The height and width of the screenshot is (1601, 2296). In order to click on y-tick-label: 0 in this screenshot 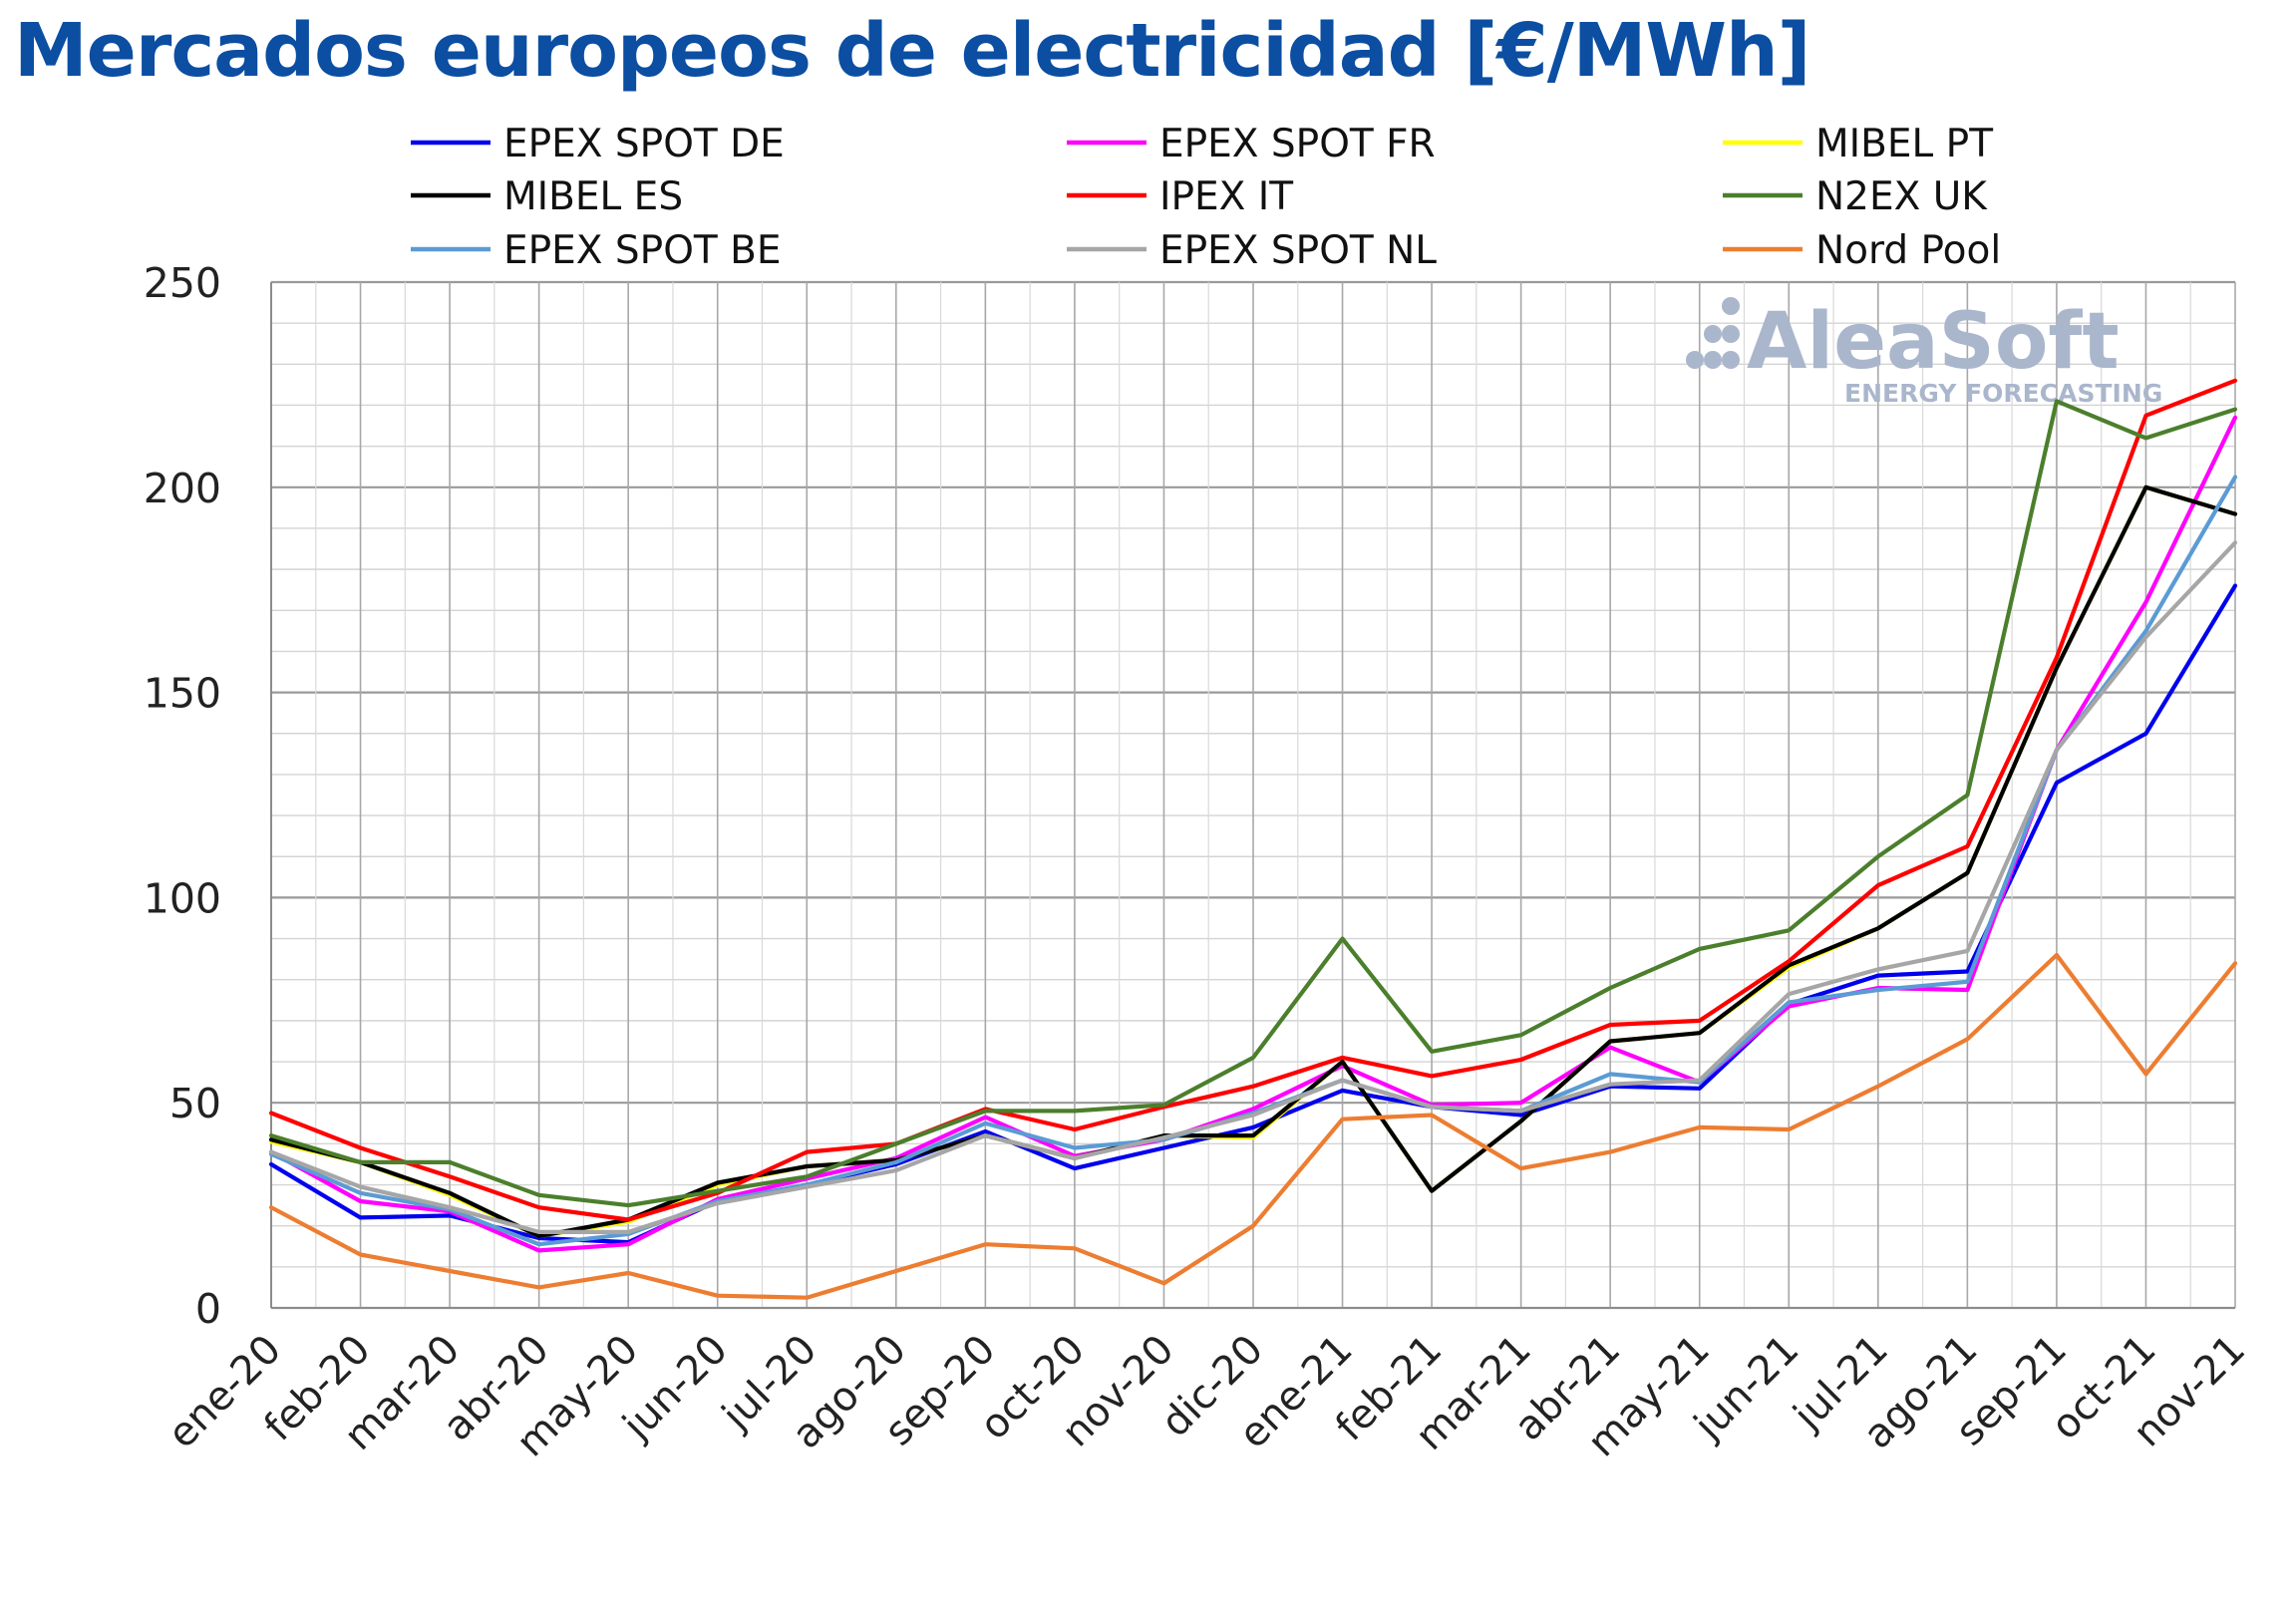, I will do `click(208, 1309)`.